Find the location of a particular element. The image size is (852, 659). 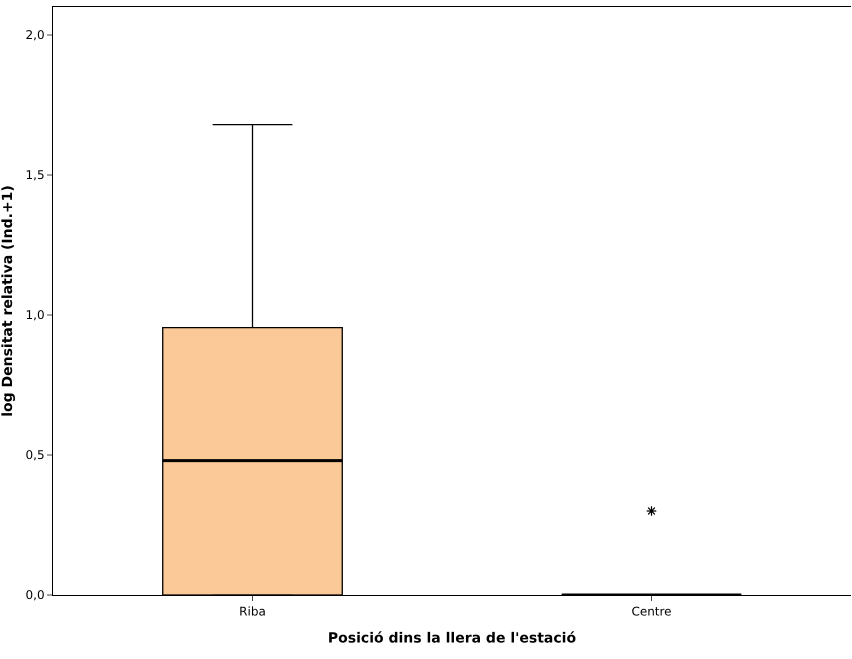

y-tick-label: 1,0 is located at coordinates (35, 315).